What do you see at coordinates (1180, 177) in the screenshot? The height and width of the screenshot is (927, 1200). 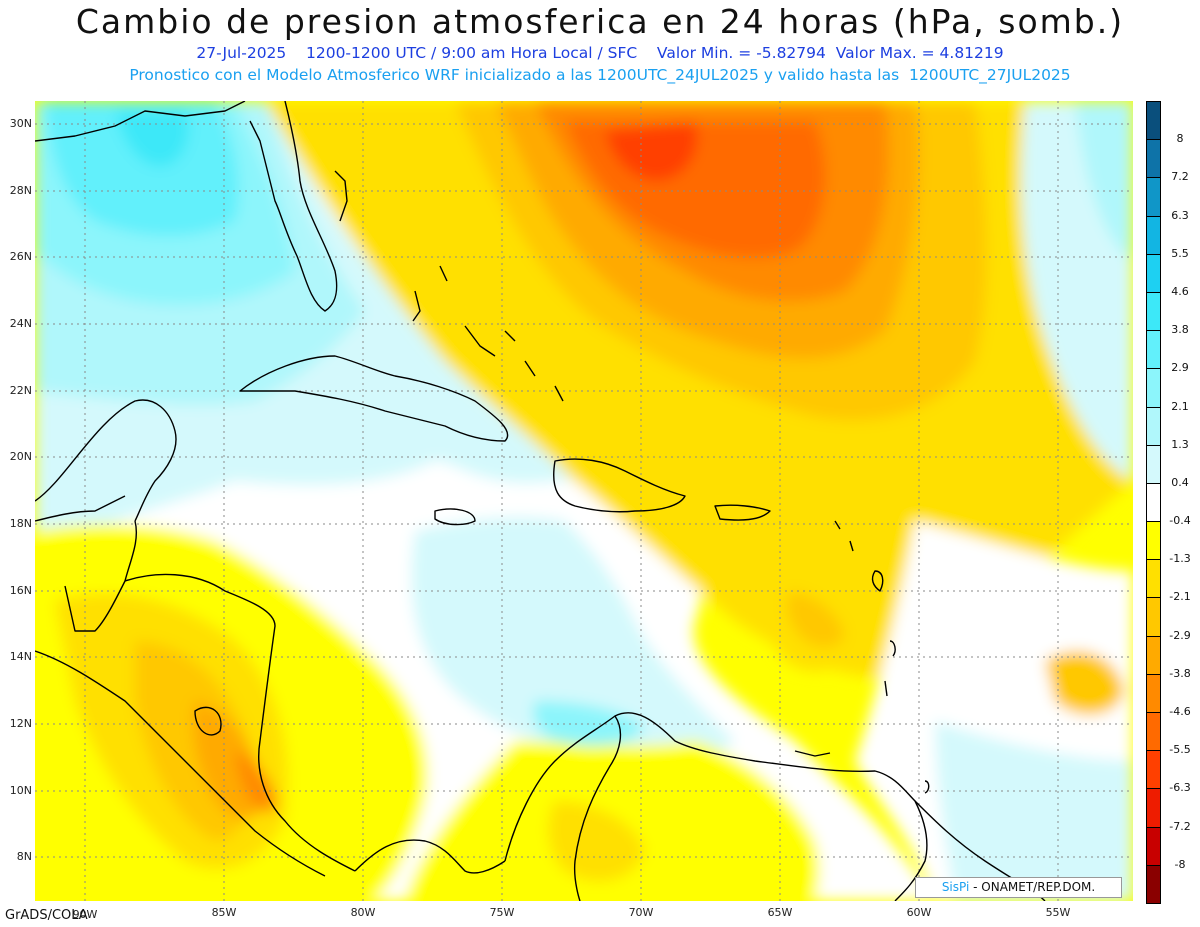 I see `legend-label: 7.2` at bounding box center [1180, 177].